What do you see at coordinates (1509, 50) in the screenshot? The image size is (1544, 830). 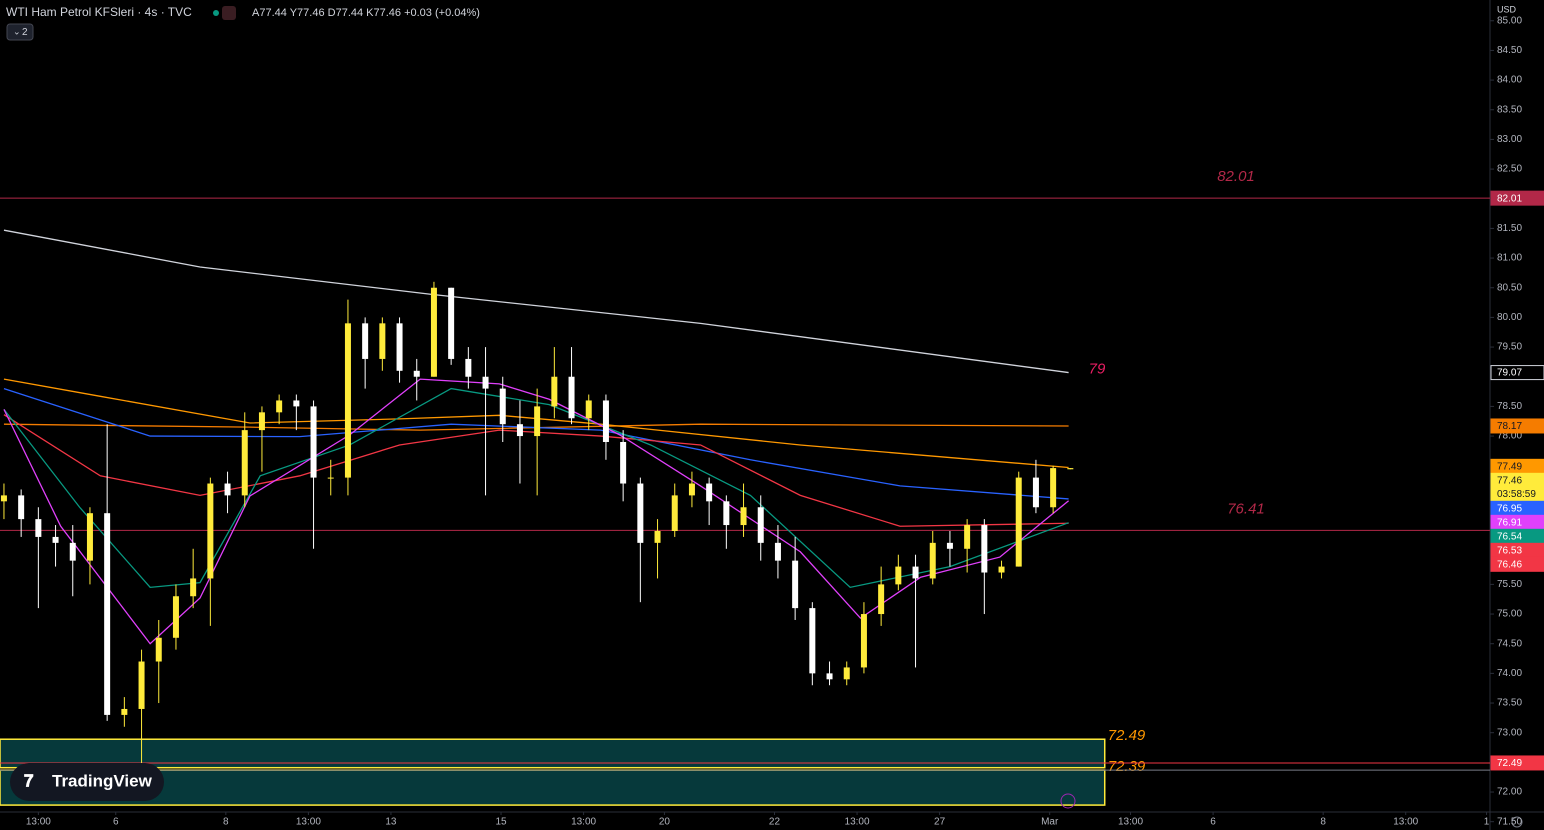 I see `y-tick-label: 84.50` at bounding box center [1509, 50].